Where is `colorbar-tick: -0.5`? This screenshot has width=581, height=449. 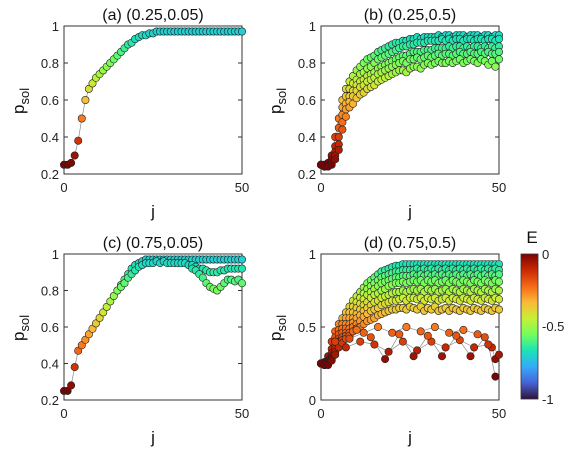 colorbar-tick: -0.5 is located at coordinates (553, 326).